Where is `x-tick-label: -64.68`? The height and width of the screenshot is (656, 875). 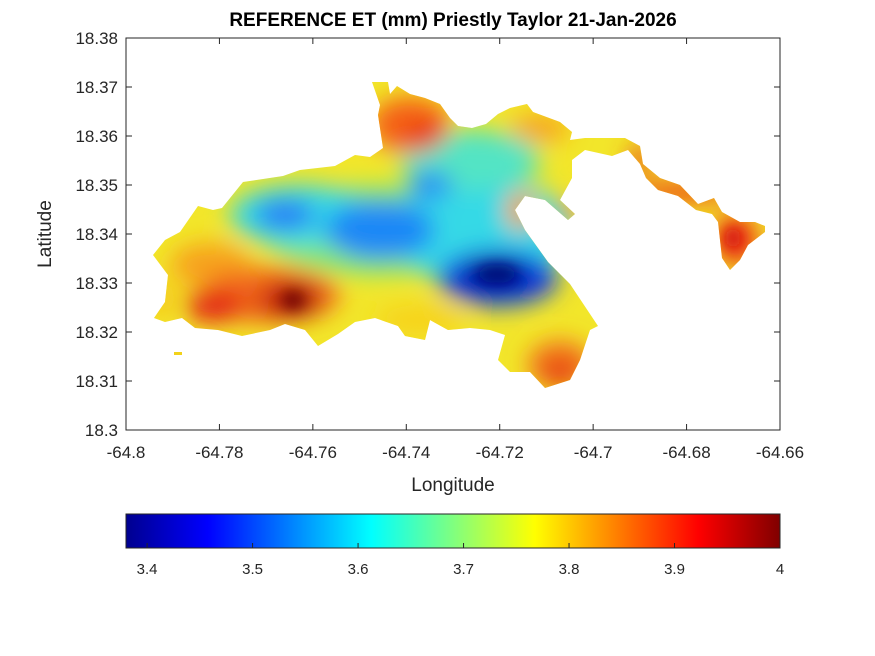 x-tick-label: -64.68 is located at coordinates (686, 452).